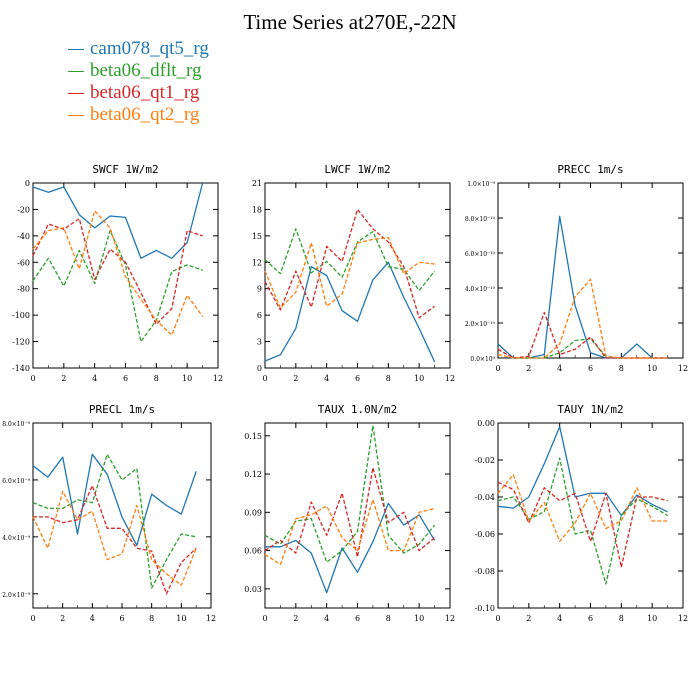 This screenshot has height=700, width=700. Describe the element at coordinates (146, 70) in the screenshot. I see `legend-label: beta06_dflt_rg` at that location.